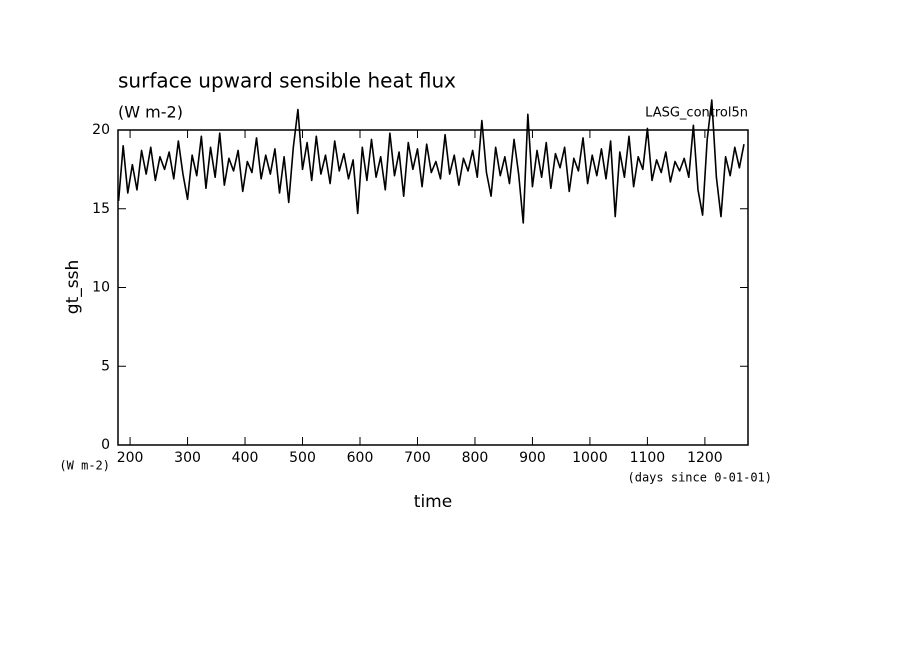  Describe the element at coordinates (532, 458) in the screenshot. I see `x-tick-label: 900` at that location.